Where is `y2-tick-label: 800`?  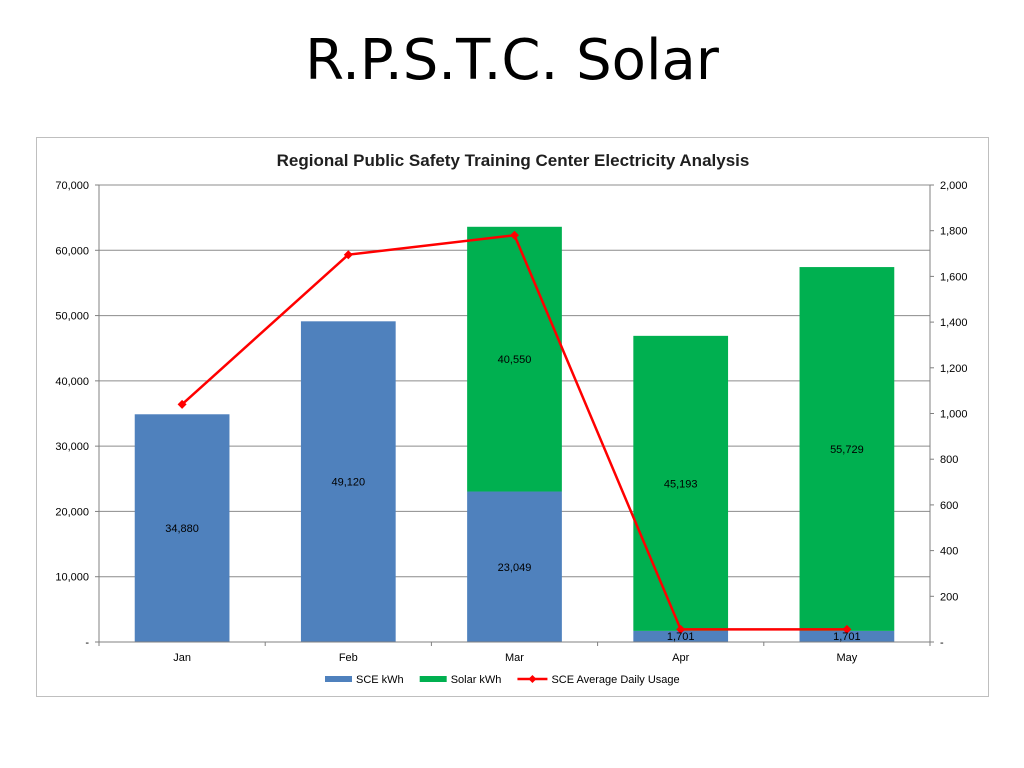 y2-tick-label: 800 is located at coordinates (949, 460).